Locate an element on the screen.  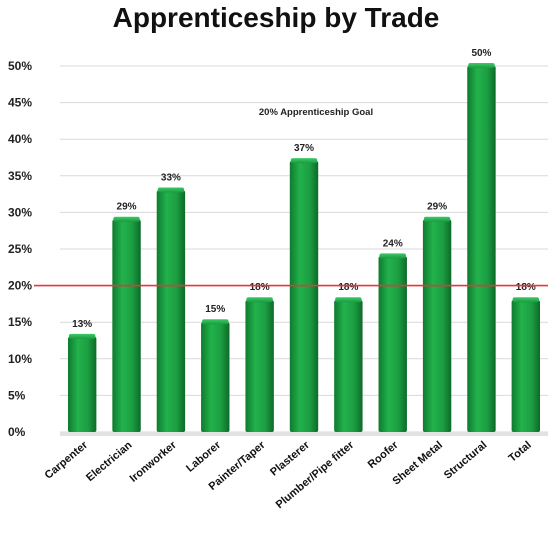
x-tick-label: Ironworker is located at coordinates (154, 462).